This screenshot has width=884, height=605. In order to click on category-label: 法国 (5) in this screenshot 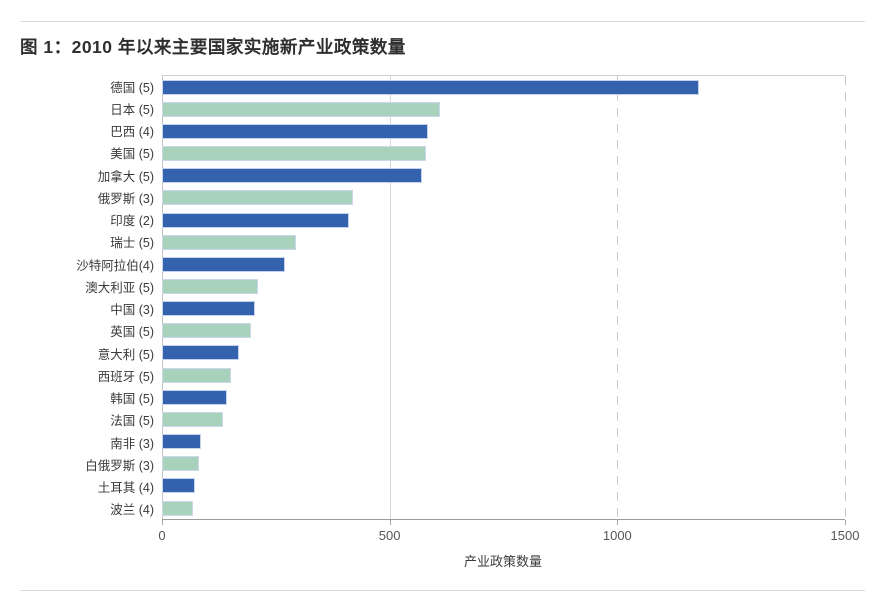, I will do `click(132, 421)`.